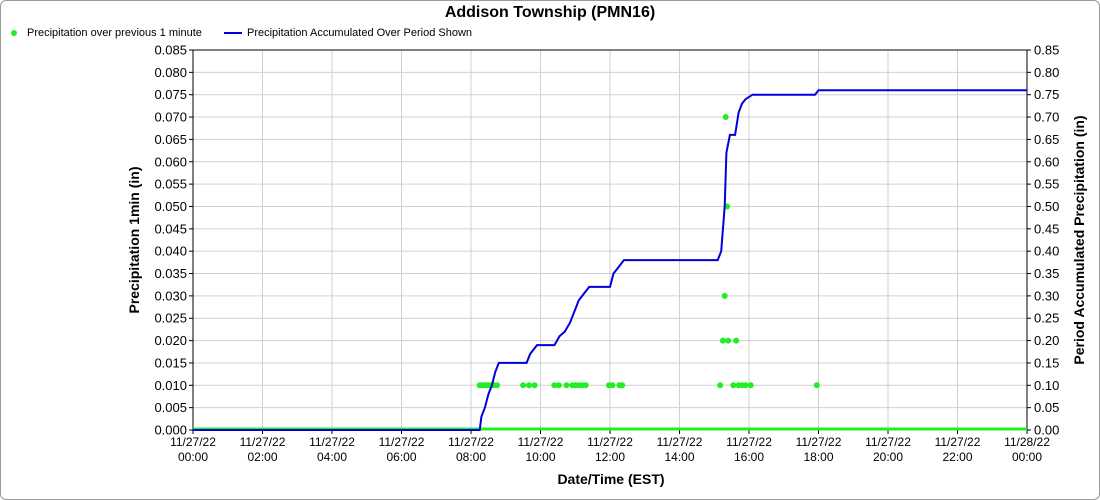 This screenshot has width=1100, height=500. I want to click on x-tick-label-time: 02:00, so click(262, 457).